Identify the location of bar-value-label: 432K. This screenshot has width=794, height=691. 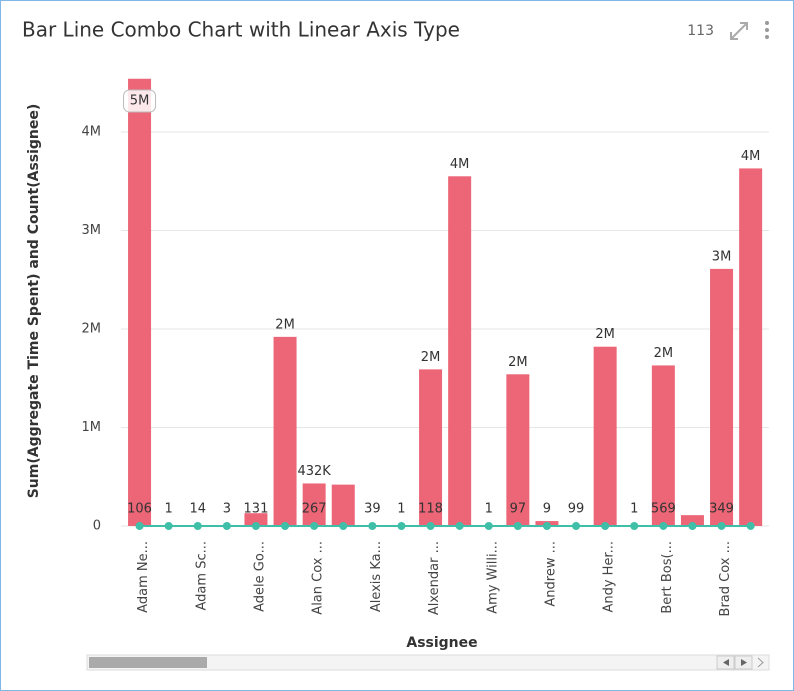
(314, 471).